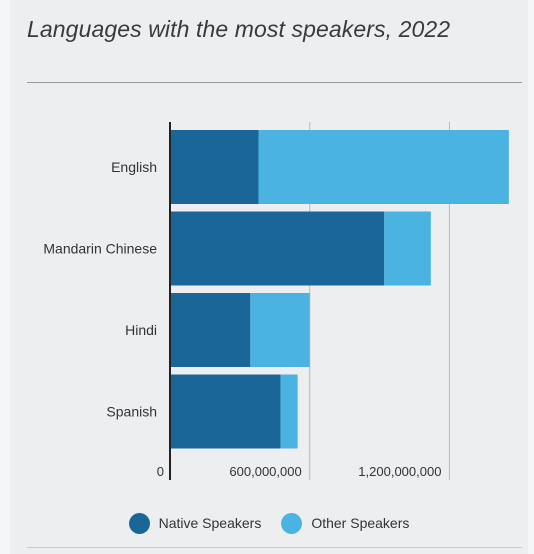 Image resolution: width=534 pixels, height=554 pixels. I want to click on category-label: Mandarin Chinese, so click(100, 249).